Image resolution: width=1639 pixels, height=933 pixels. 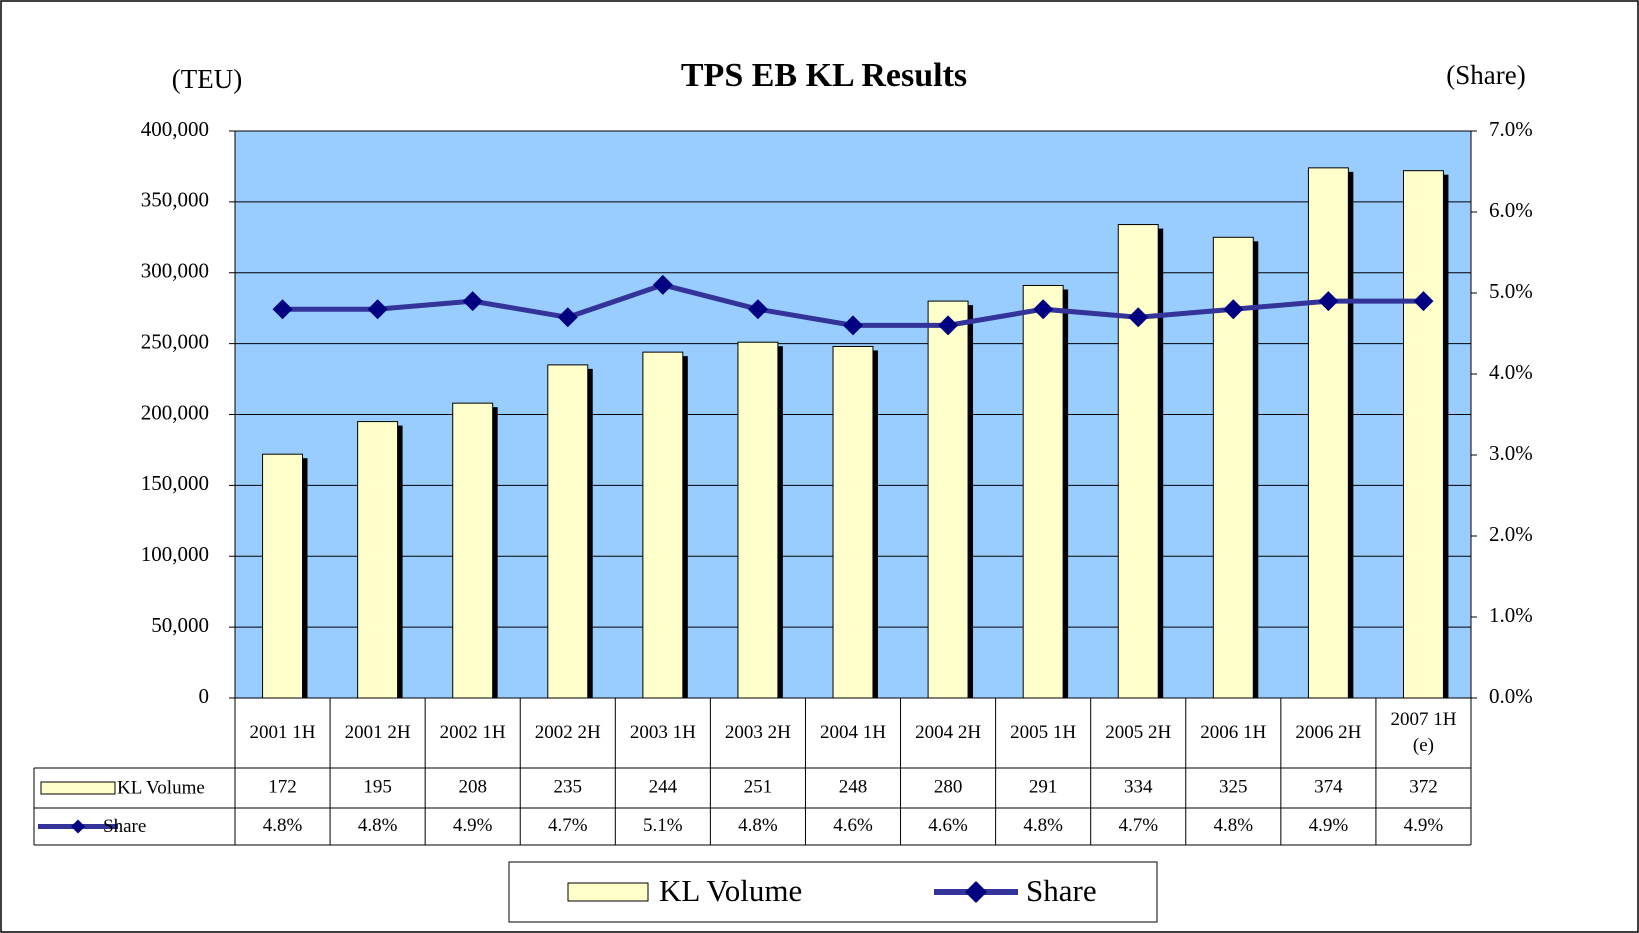 What do you see at coordinates (1043, 786) in the screenshot?
I see `table-volume-cell: 291` at bounding box center [1043, 786].